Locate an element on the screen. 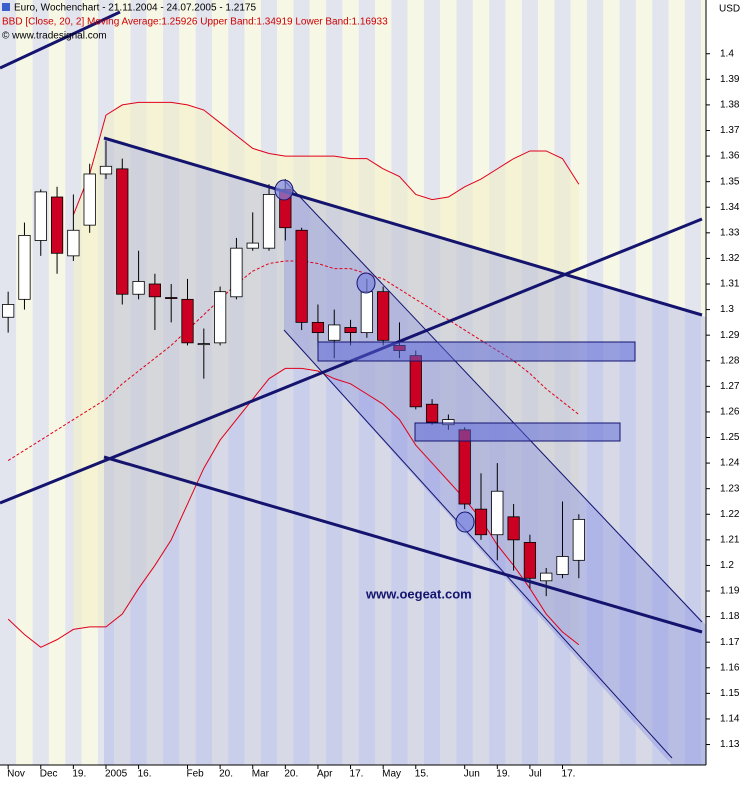  watermark: www.oegeat.com is located at coordinates (418, 593).